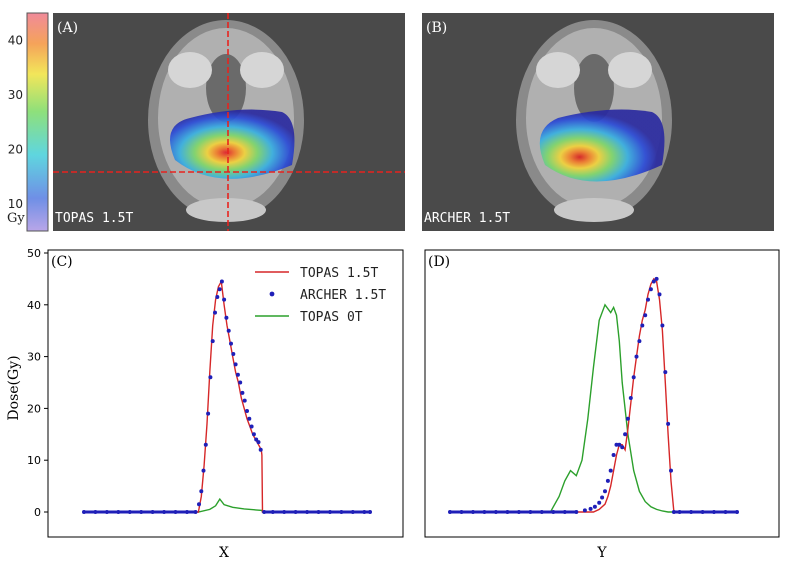  What do you see at coordinates (37, 122) in the screenshot?
I see `colorbar-gradient` at bounding box center [37, 122].